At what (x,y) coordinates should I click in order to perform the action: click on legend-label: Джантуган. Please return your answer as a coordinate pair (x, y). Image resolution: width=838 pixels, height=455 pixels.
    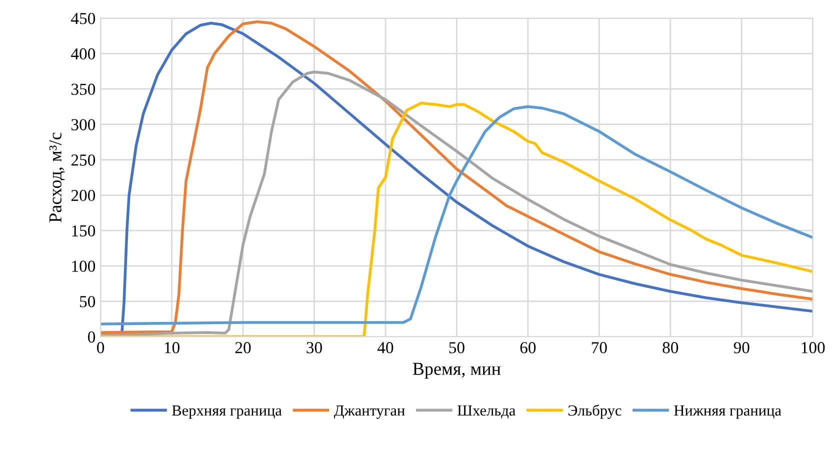
    Looking at the image, I should click on (369, 412).